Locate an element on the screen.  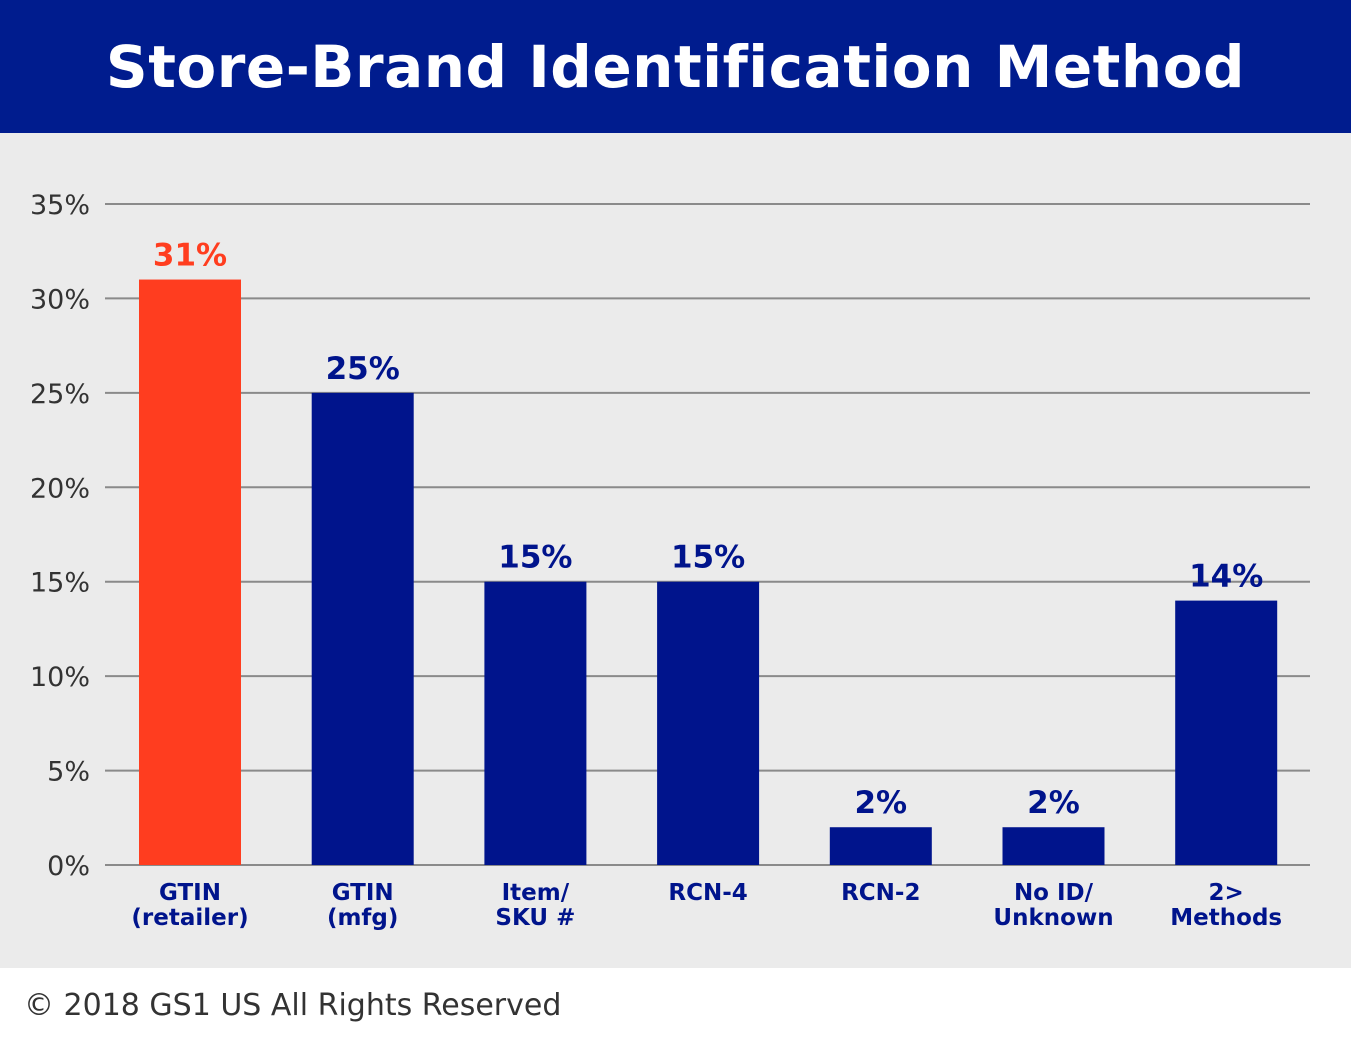
y-tick-label: 5% is located at coordinates (68, 772).